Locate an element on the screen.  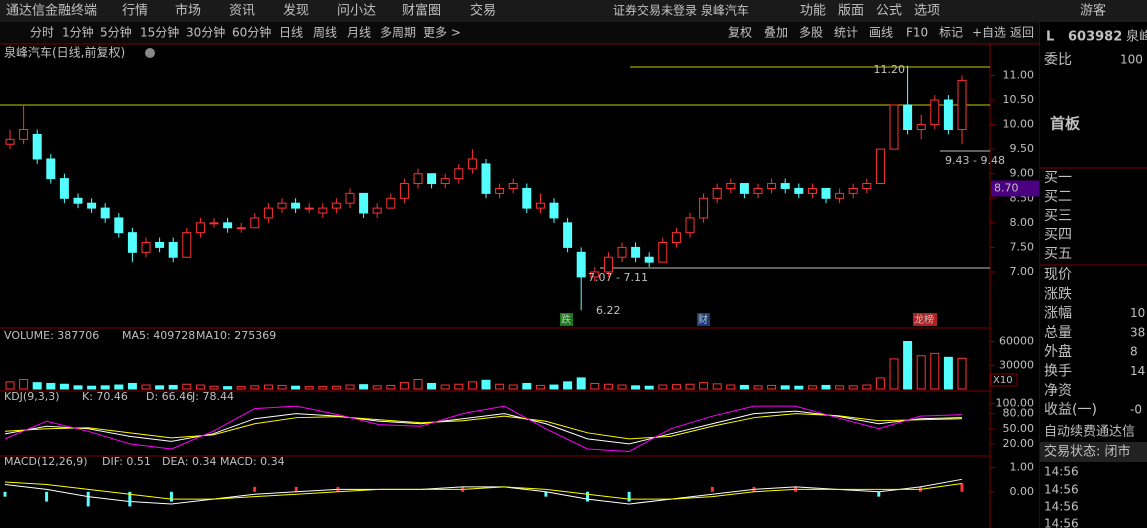
user-menu: 游客 is located at coordinates (1093, 11).